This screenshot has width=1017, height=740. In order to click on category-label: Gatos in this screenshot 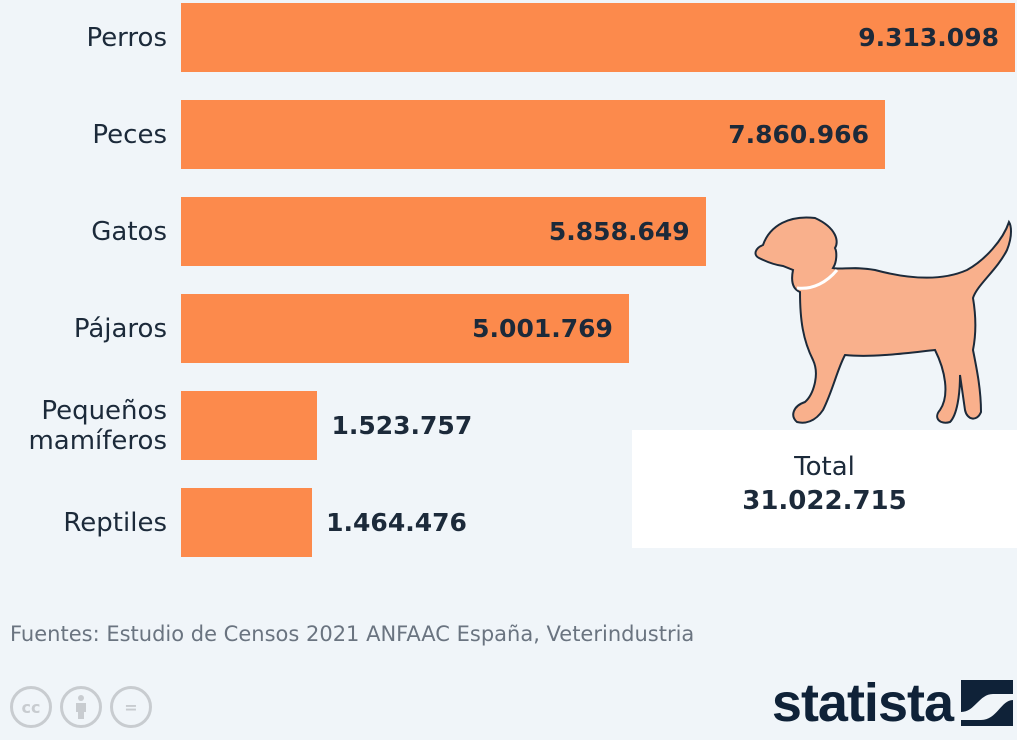, I will do `click(129, 231)`.